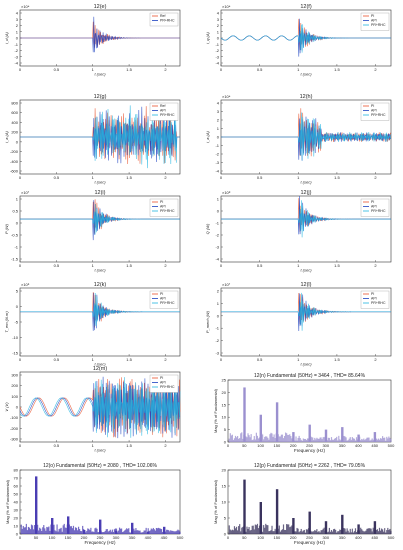 This screenshot has height=550, width=403. What do you see at coordinates (306, 270) in the screenshot?
I see `panel-12j-xlabel: t (sec)` at bounding box center [306, 270].